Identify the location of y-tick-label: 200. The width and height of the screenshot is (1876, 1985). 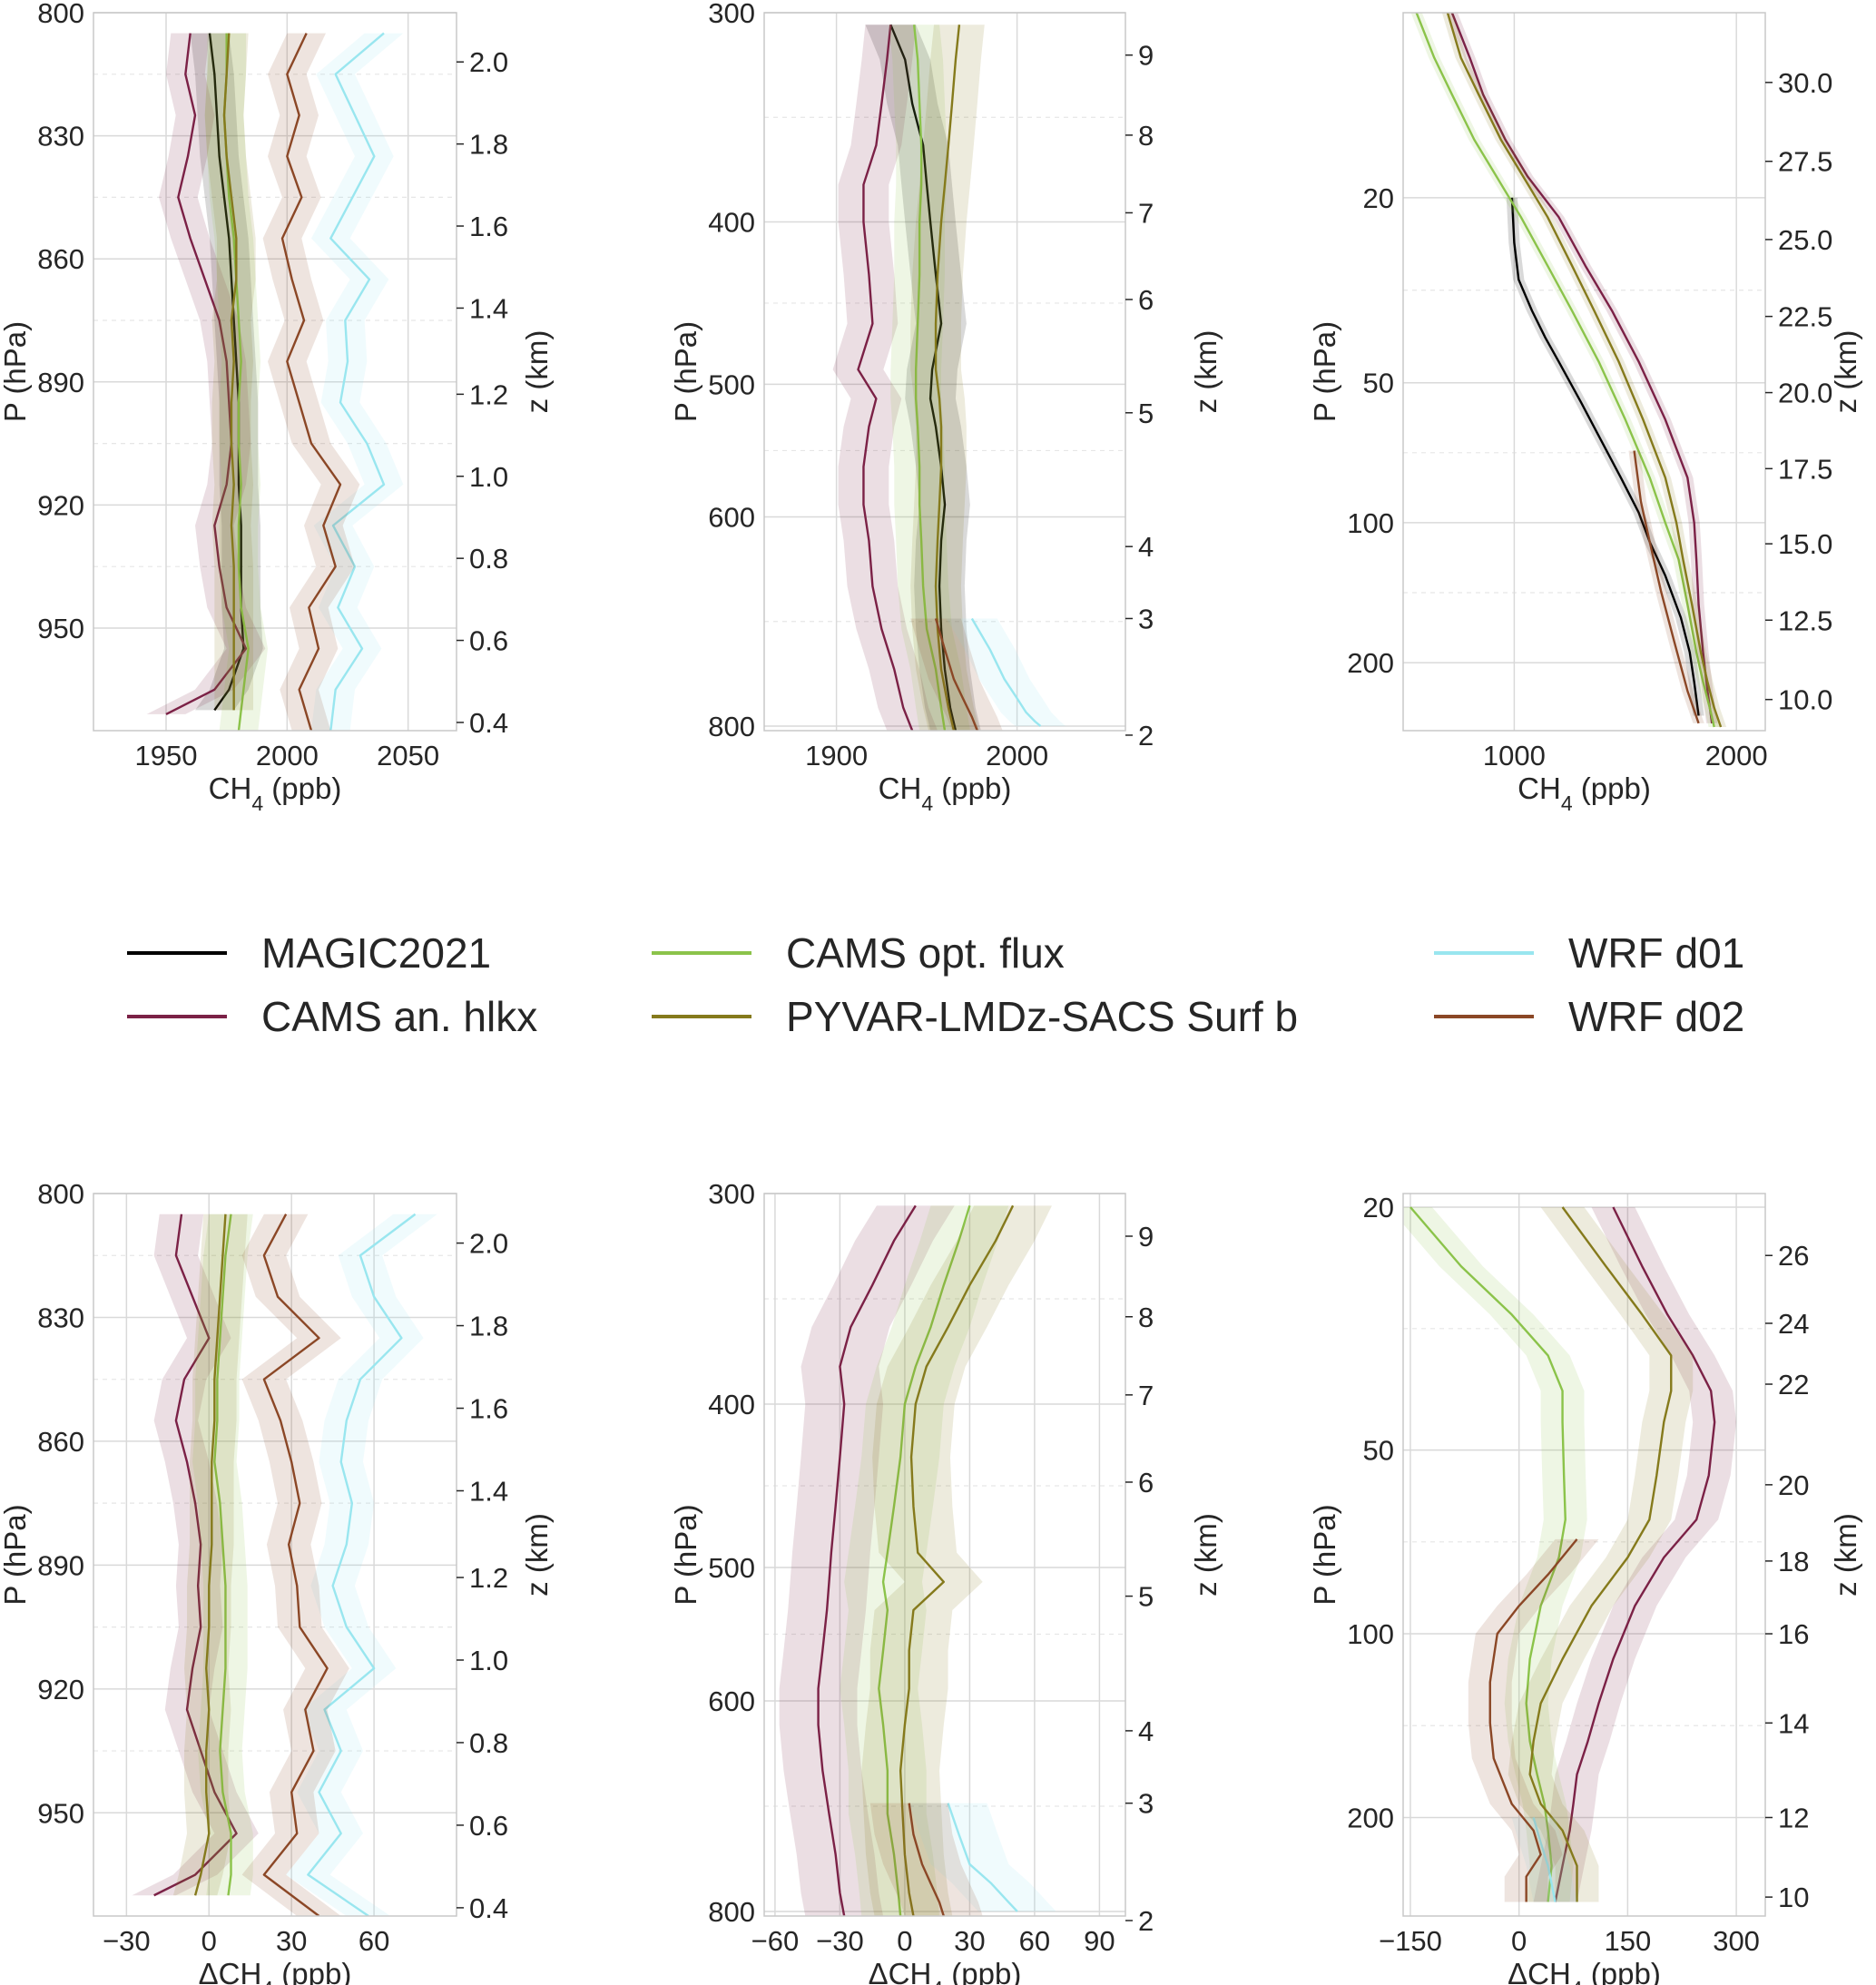
(1371, 663).